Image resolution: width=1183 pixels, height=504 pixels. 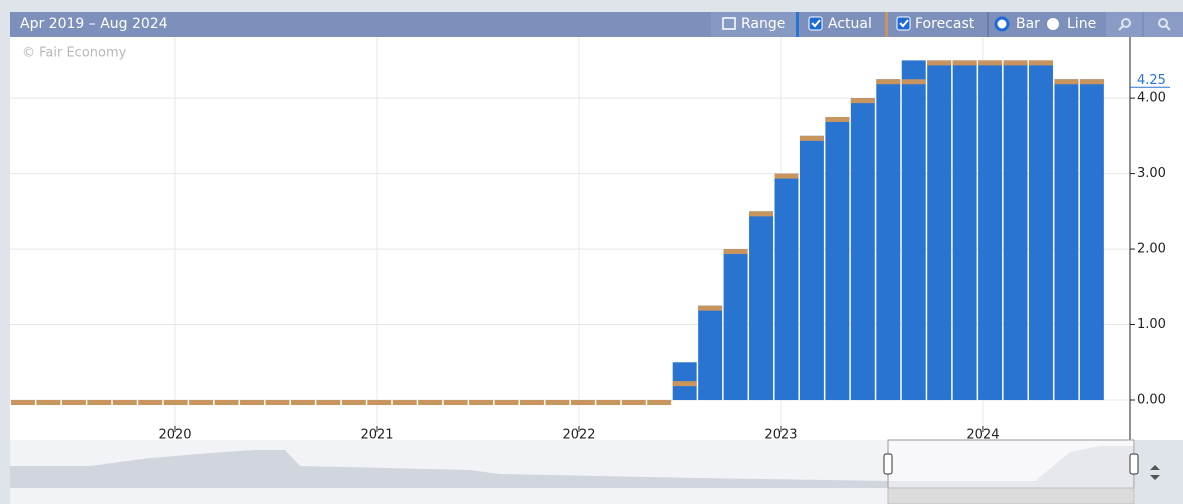 What do you see at coordinates (1151, 324) in the screenshot?
I see `y-tick-label: 1.00` at bounding box center [1151, 324].